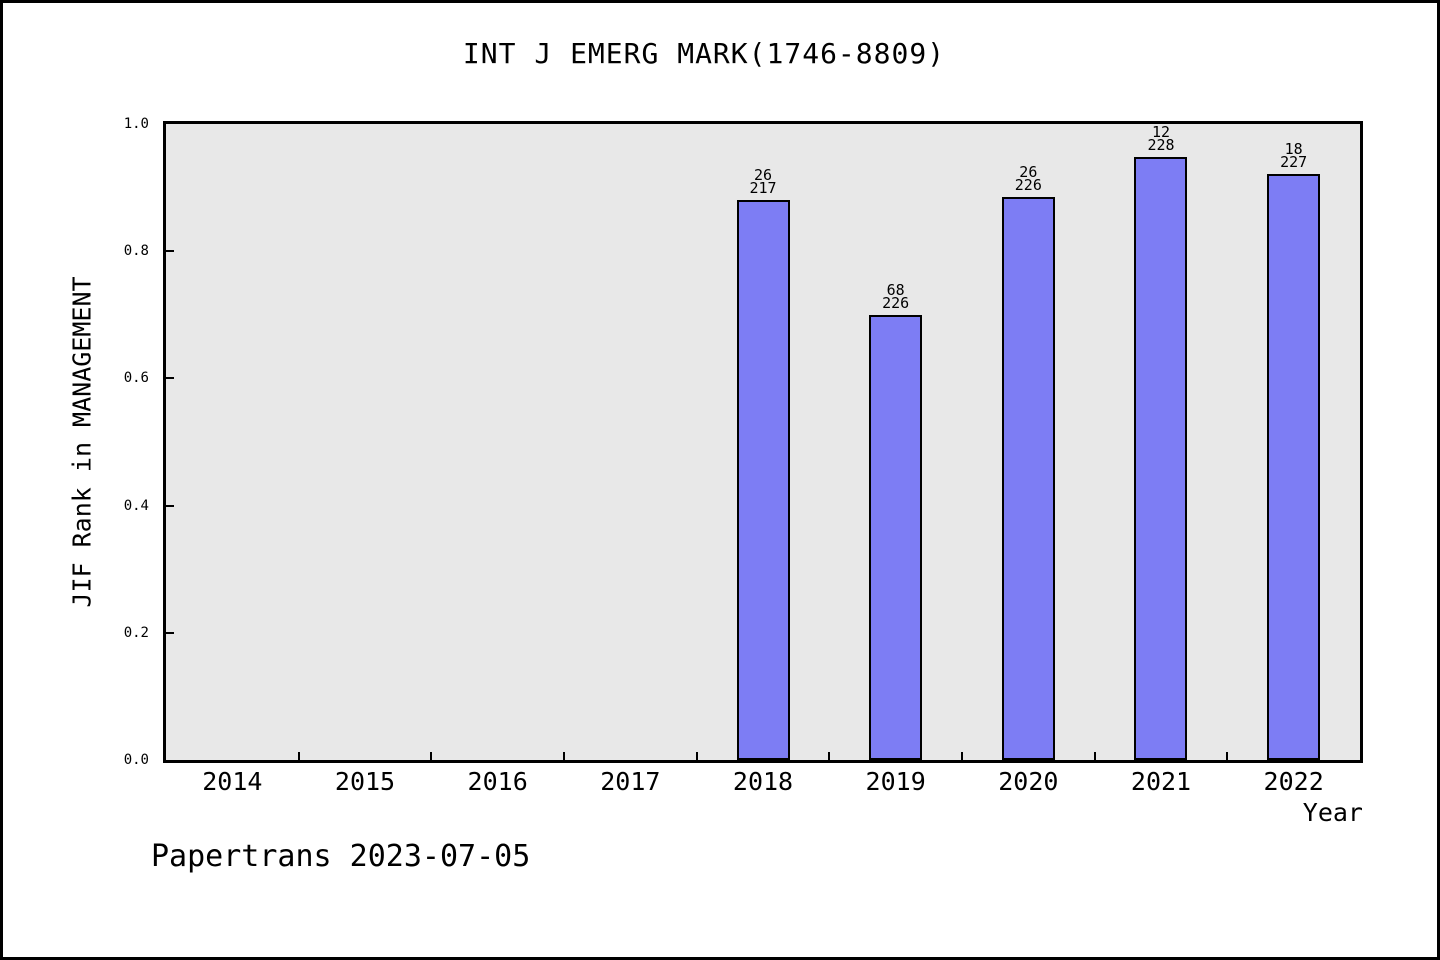 The width and height of the screenshot is (1440, 960). Describe the element at coordinates (136, 124) in the screenshot. I see `y-tick-label-1.0: 1.0` at that location.